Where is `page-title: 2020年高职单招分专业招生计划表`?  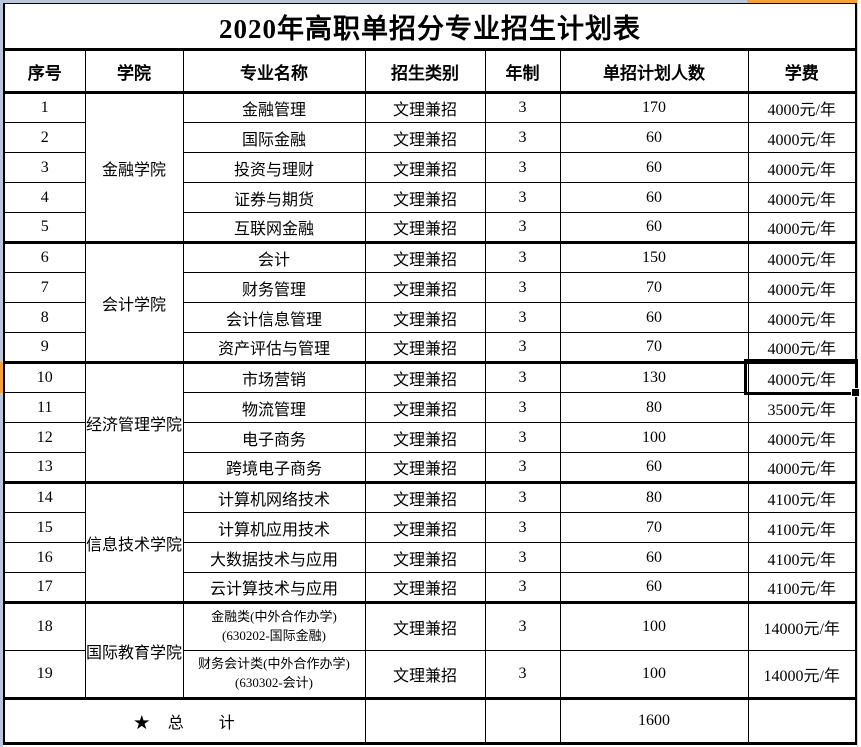 page-title: 2020年高职单招分专业招生计划表 is located at coordinates (430, 27).